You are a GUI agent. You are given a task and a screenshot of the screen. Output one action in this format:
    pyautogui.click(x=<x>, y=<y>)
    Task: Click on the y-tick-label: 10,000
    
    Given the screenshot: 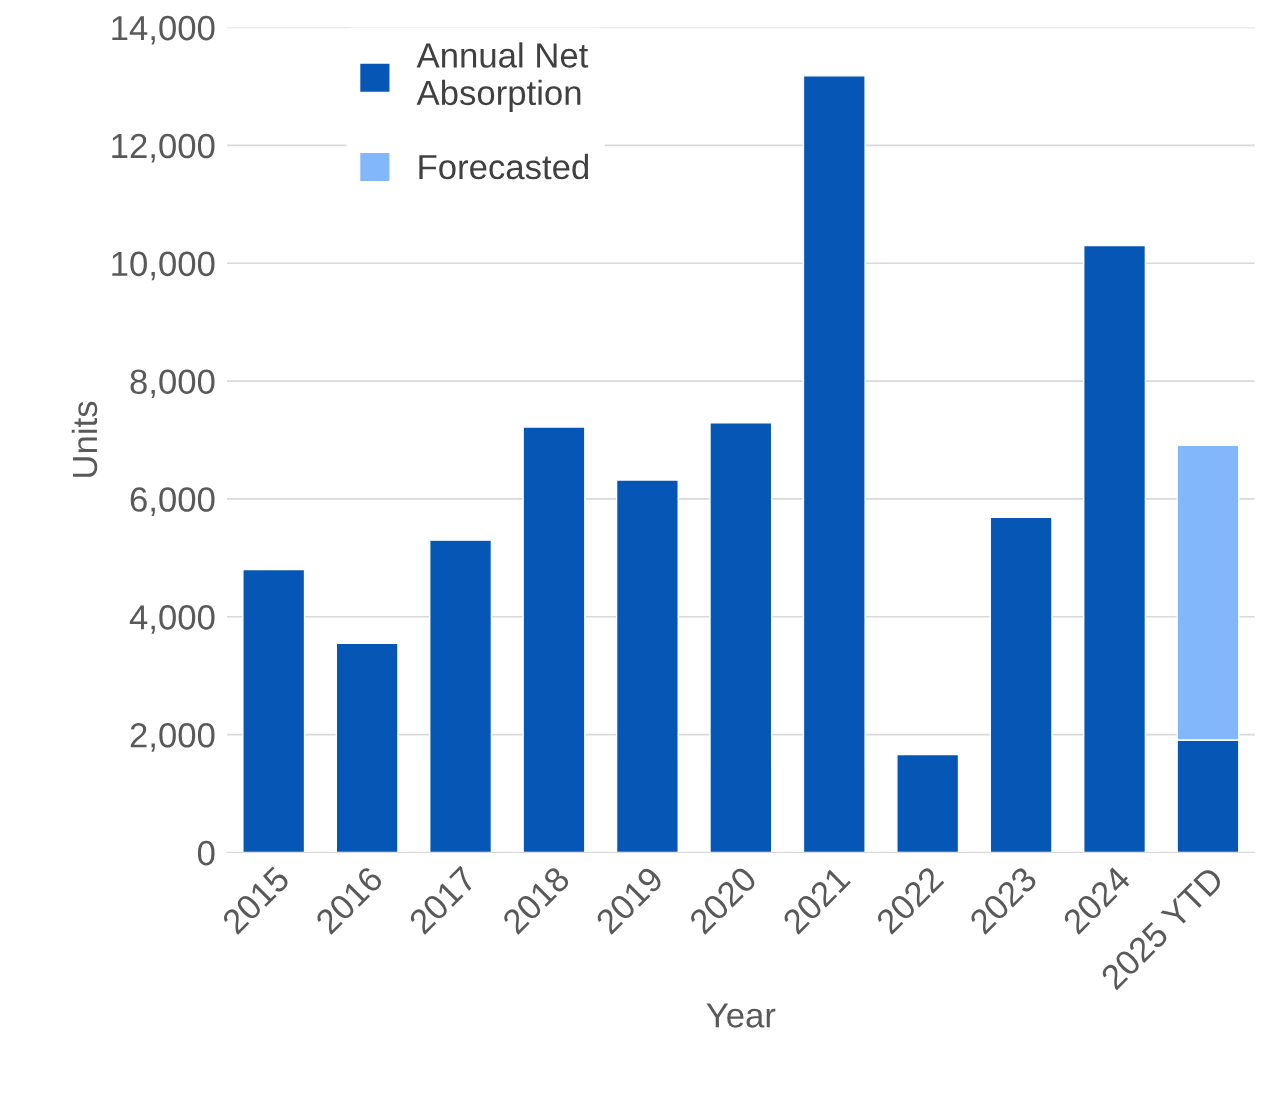 What is the action you would take?
    pyautogui.click(x=163, y=266)
    